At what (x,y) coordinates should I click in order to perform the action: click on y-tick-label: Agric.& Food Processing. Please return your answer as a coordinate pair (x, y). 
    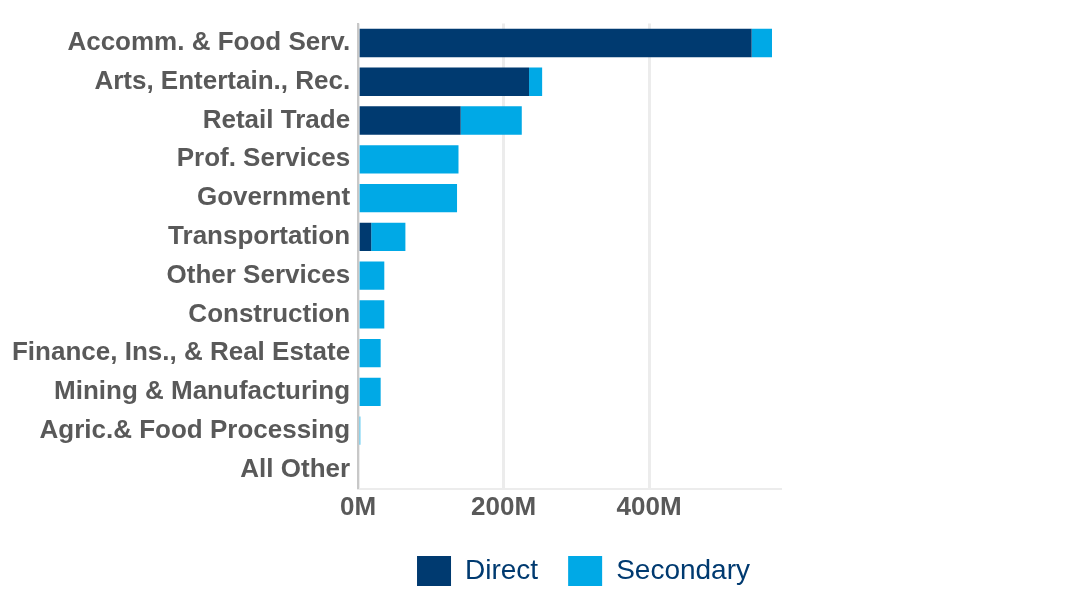
    Looking at the image, I should click on (195, 428).